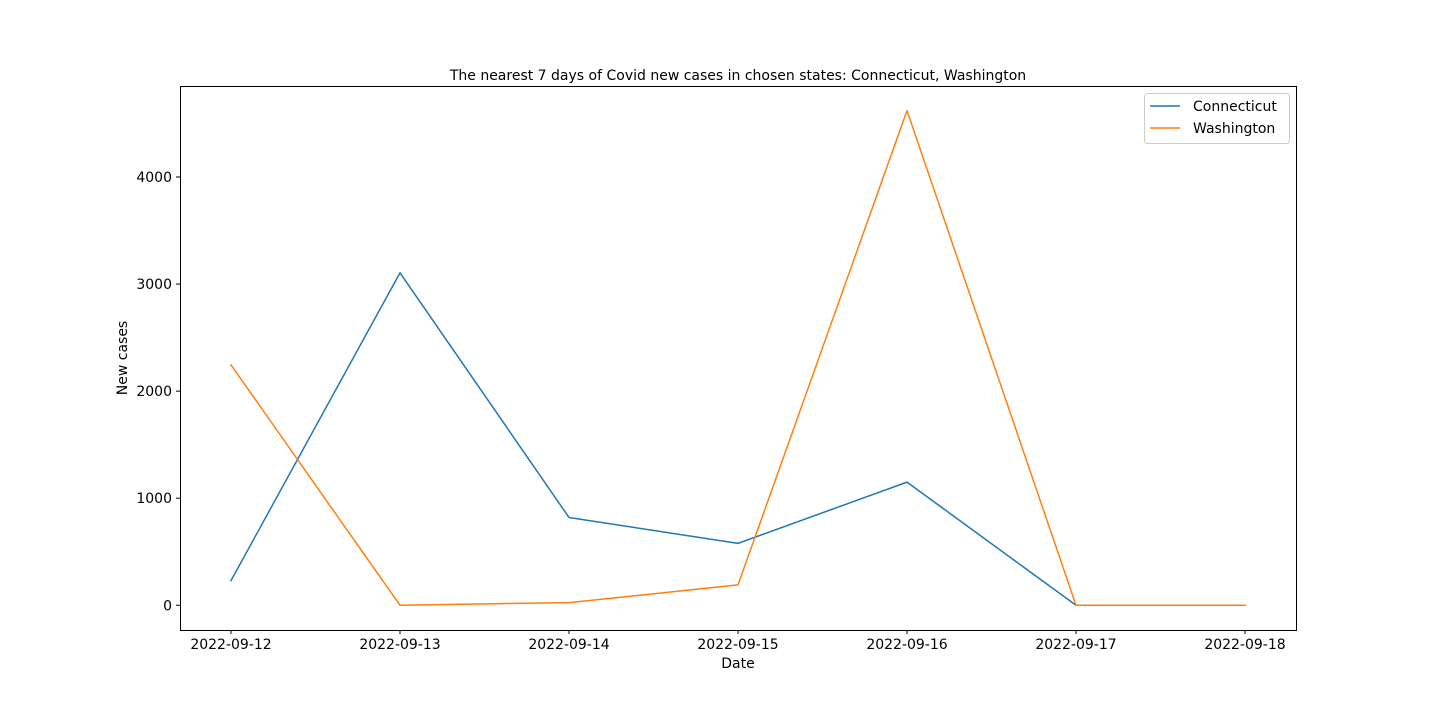 This screenshot has width=1440, height=720. What do you see at coordinates (1075, 645) in the screenshot?
I see `x-tick-label: 2022-09-17` at bounding box center [1075, 645].